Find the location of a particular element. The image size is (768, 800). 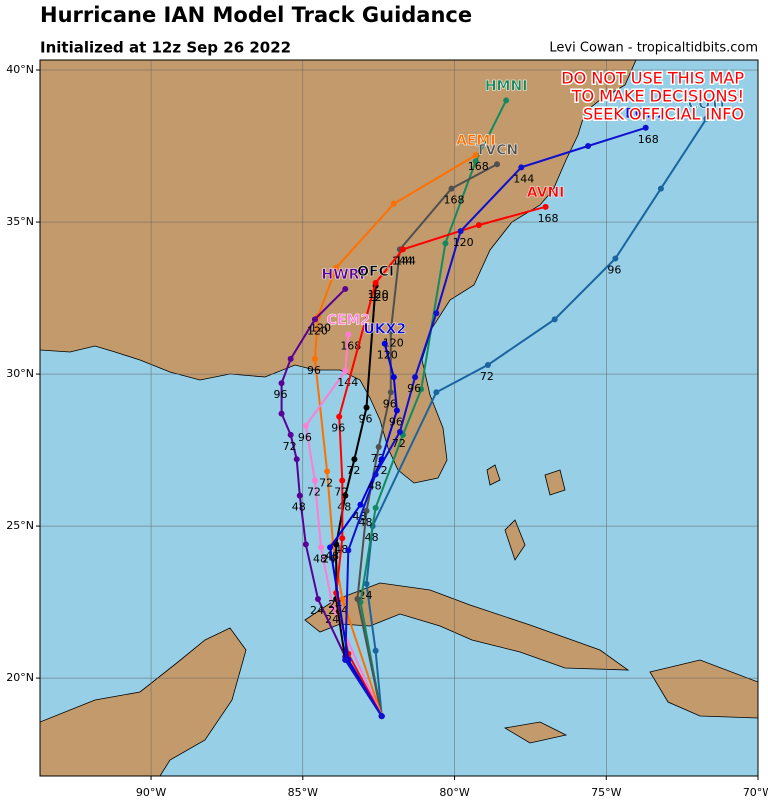

lon-tick-label: 70°W is located at coordinates (755, 792).